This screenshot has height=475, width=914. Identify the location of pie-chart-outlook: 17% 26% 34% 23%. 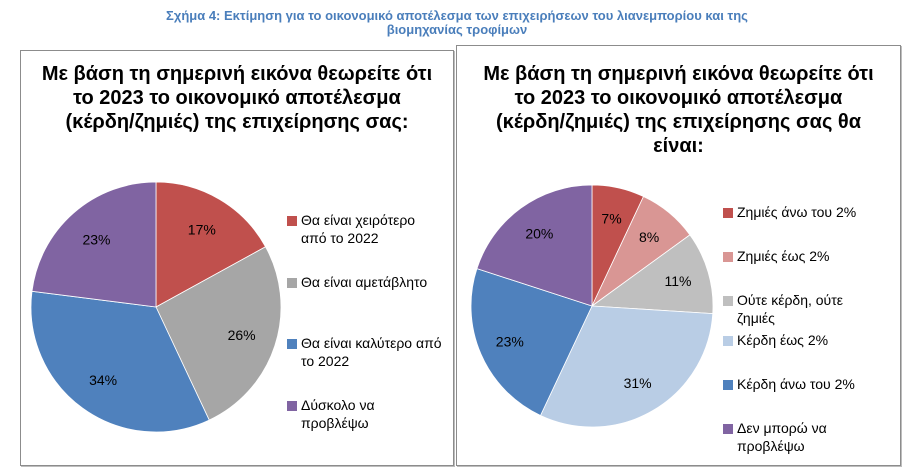
(156, 307).